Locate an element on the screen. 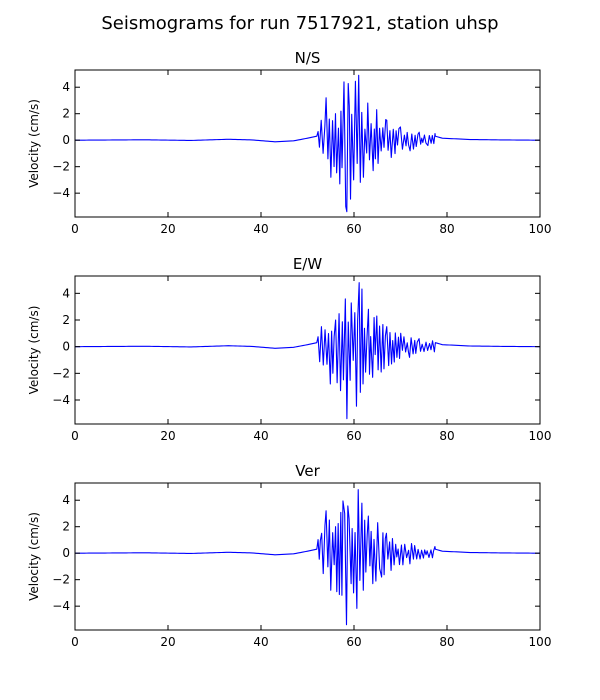 The width and height of the screenshot is (600, 700). panel-title: E/W is located at coordinates (308, 264).